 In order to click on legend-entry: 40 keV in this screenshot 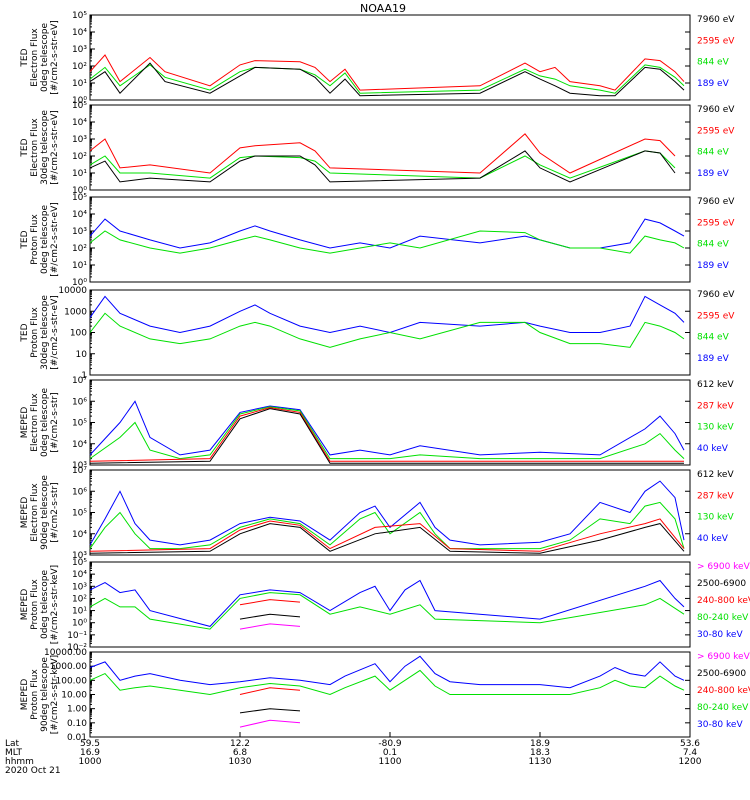, I will do `click(713, 539)`.